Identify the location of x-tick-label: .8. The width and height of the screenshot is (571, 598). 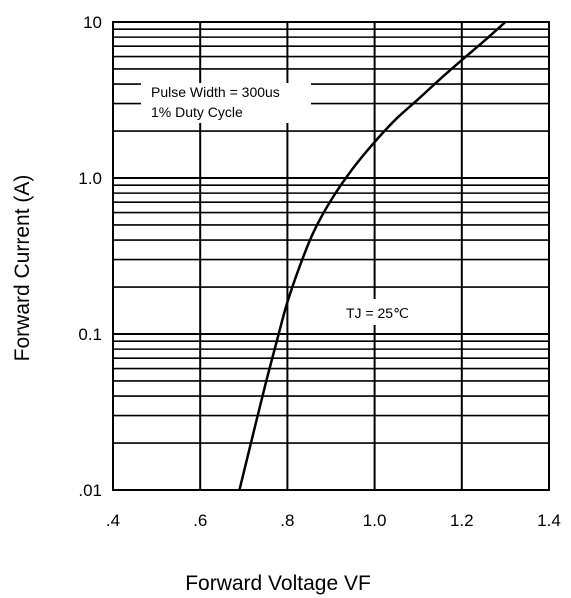
(287, 520).